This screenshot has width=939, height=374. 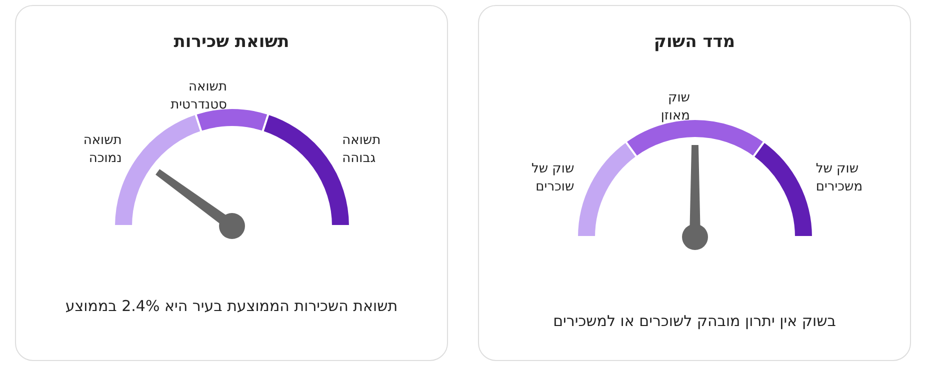 I want to click on slice-label: שוק של משכירים, so click(x=839, y=177).